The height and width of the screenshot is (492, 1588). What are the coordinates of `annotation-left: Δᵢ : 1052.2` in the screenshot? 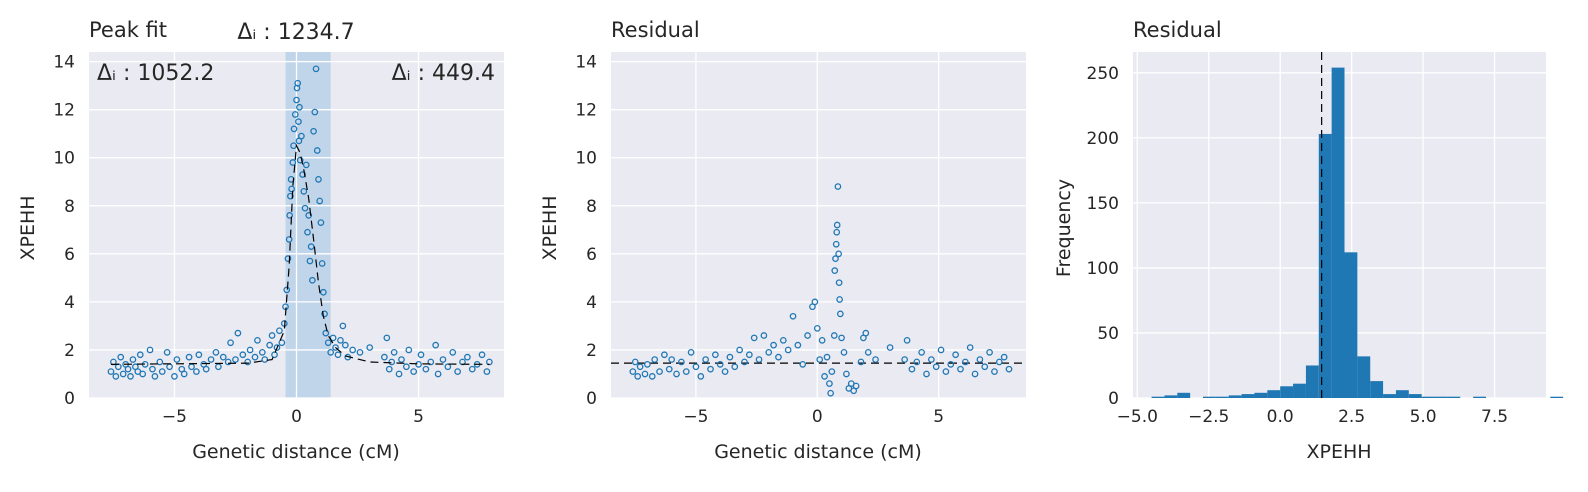 It's located at (155, 73).